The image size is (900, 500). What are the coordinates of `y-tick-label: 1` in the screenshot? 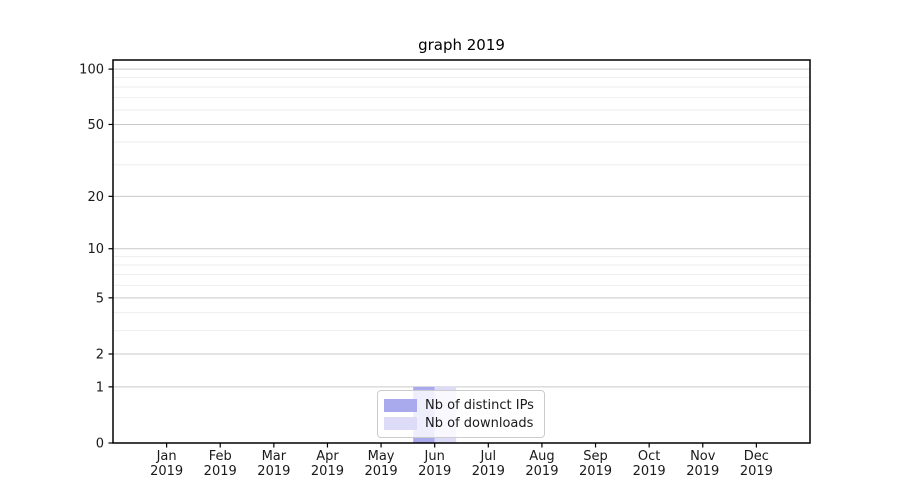 It's located at (100, 387).